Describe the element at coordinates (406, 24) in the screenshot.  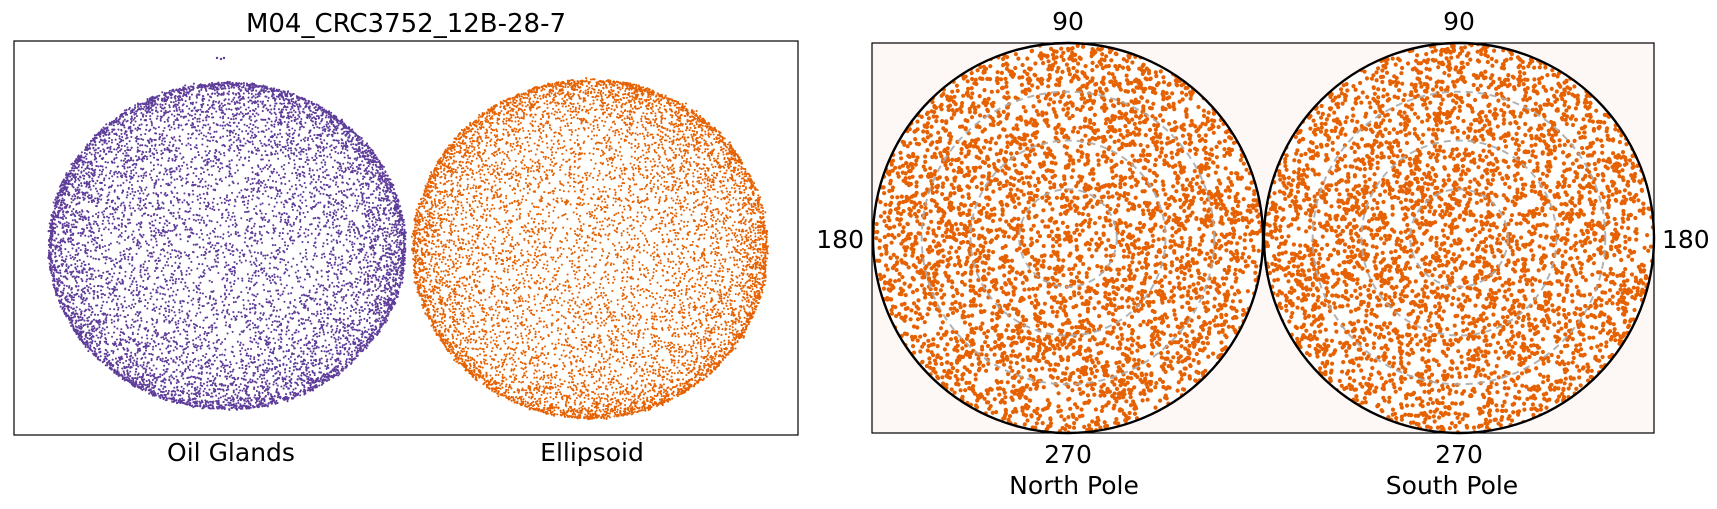
I see `chart-title: M04_CRC3752_12B-28-7` at that location.